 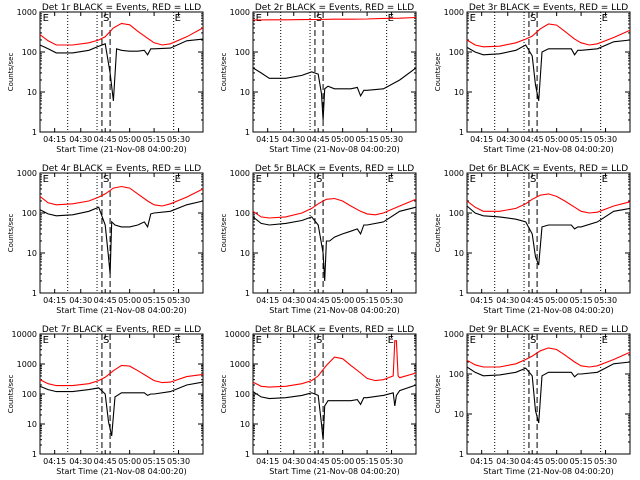 I want to click on panel-title: Det 4r BLACK = Events, RED = LLD, so click(x=121, y=169).